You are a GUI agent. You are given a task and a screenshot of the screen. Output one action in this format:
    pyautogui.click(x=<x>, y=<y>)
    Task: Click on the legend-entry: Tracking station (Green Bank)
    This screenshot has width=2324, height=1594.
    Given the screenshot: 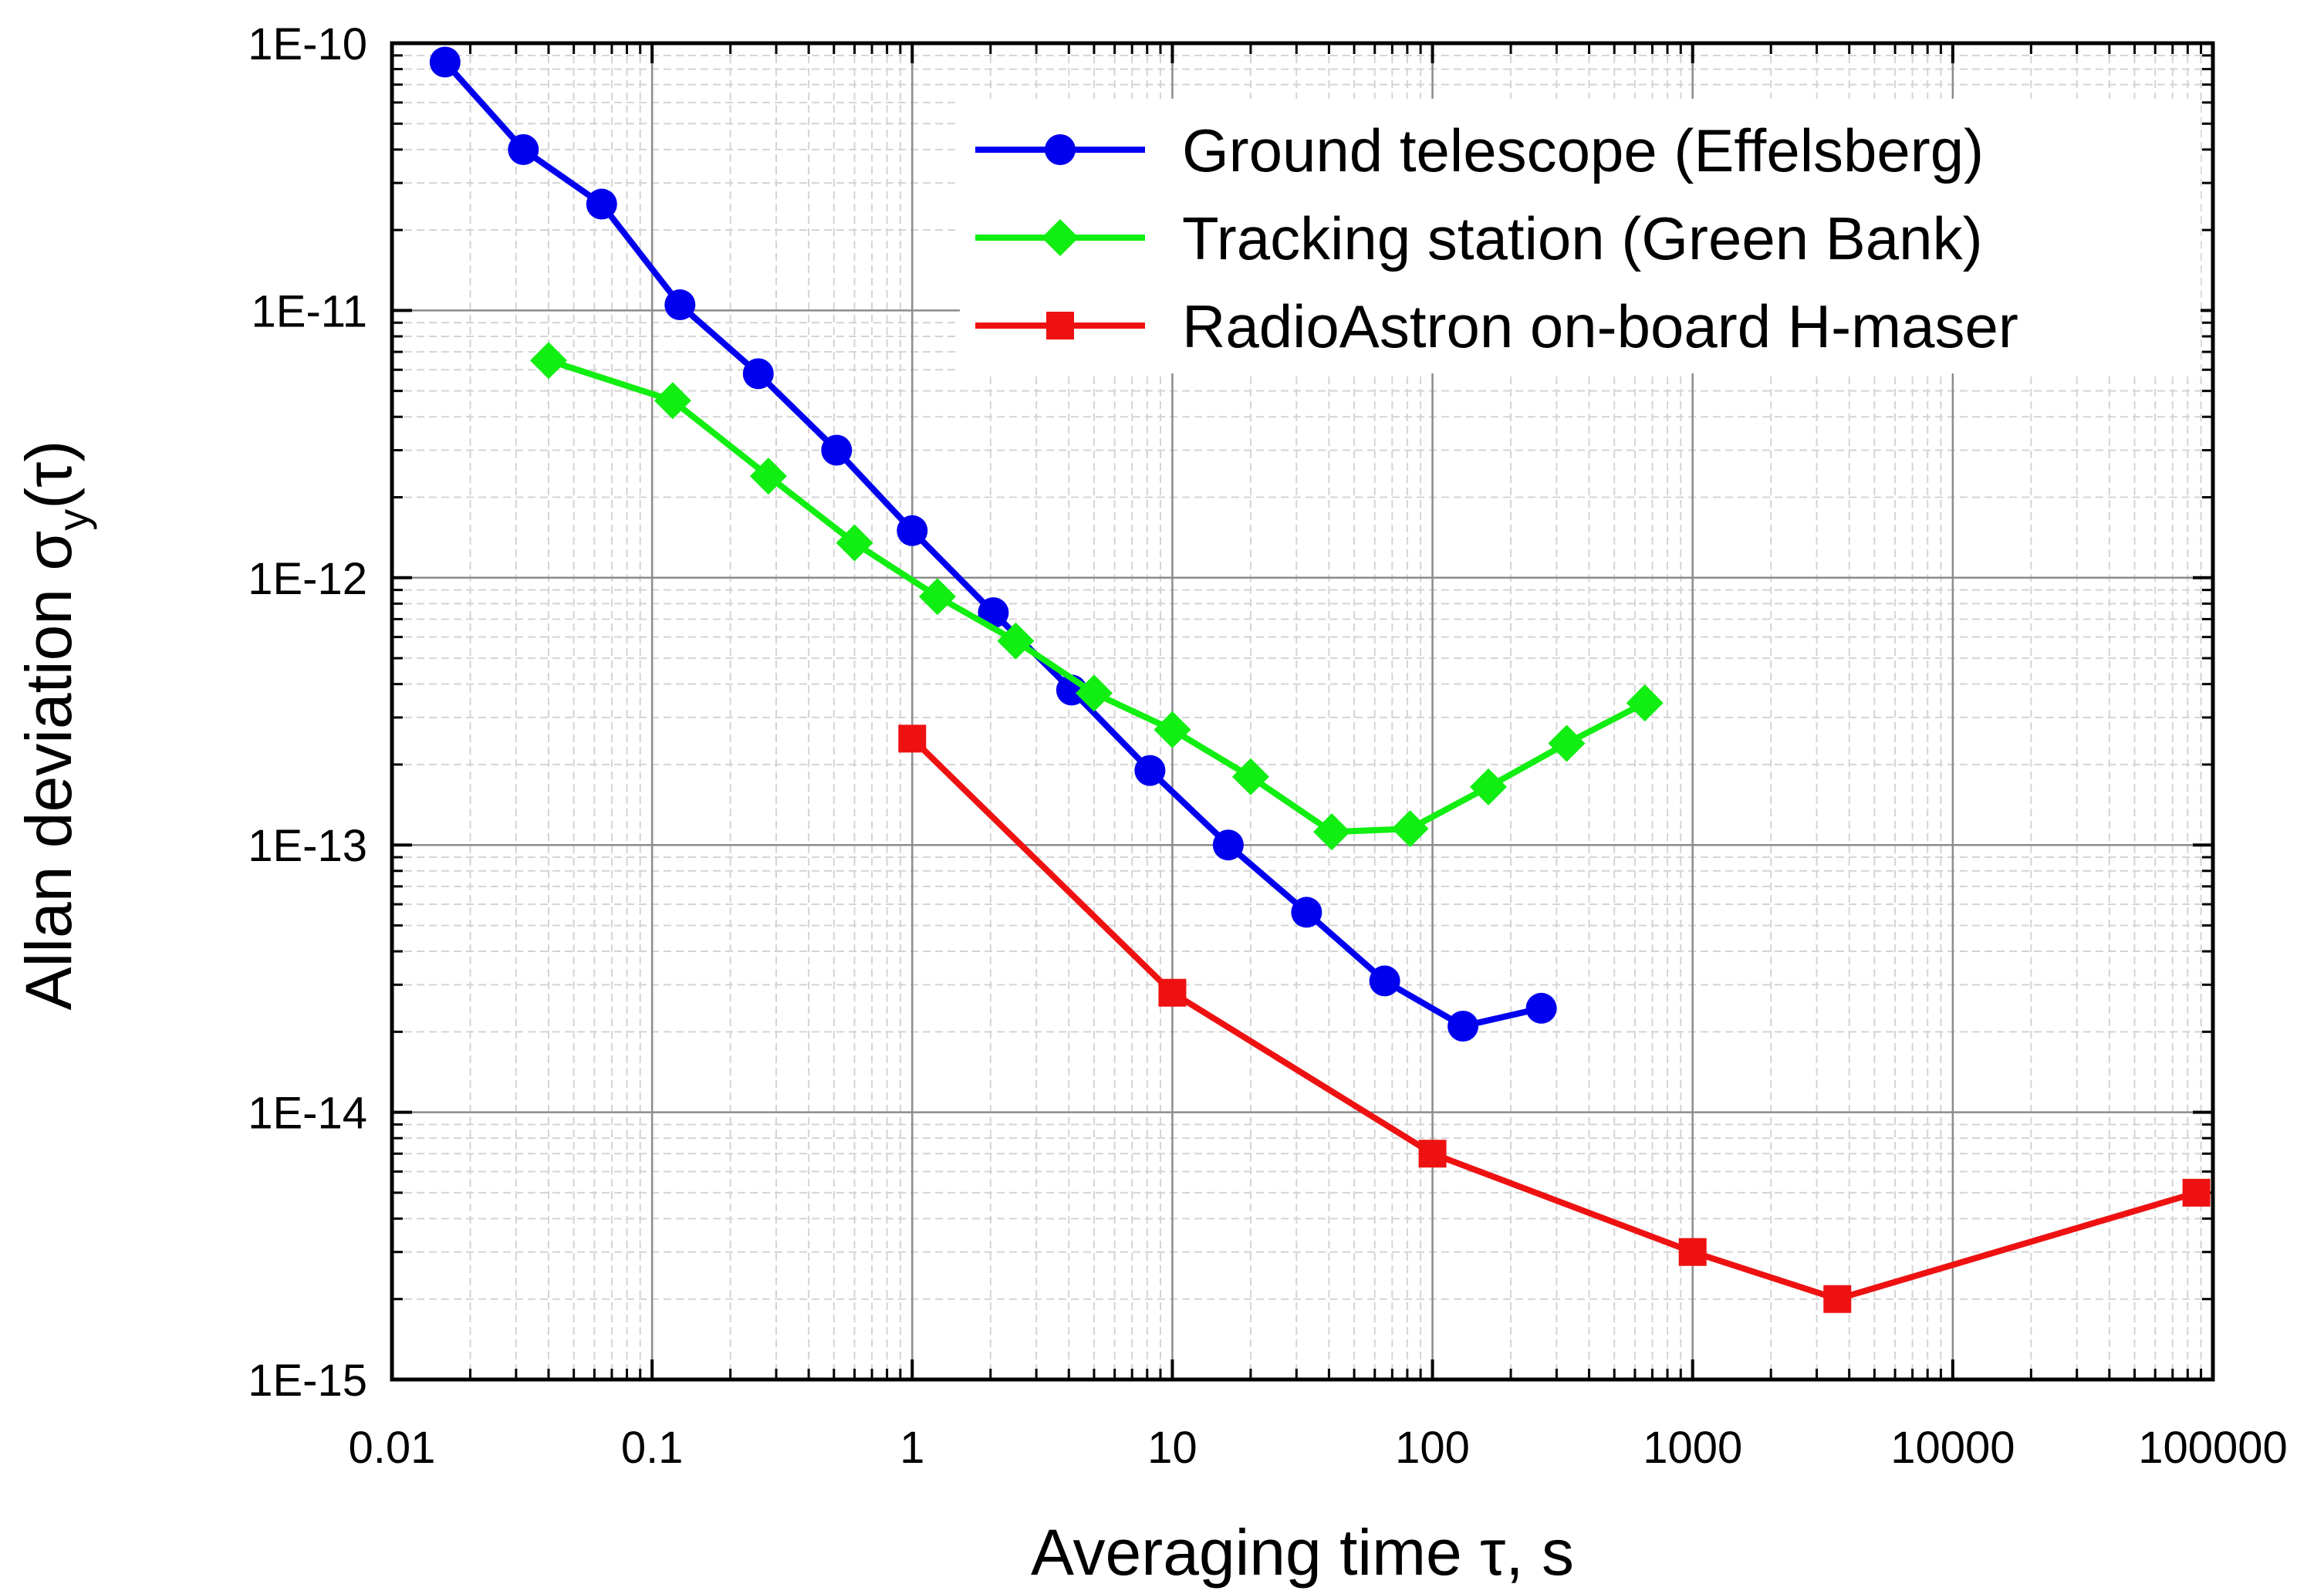 What is the action you would take?
    pyautogui.click(x=1479, y=238)
    